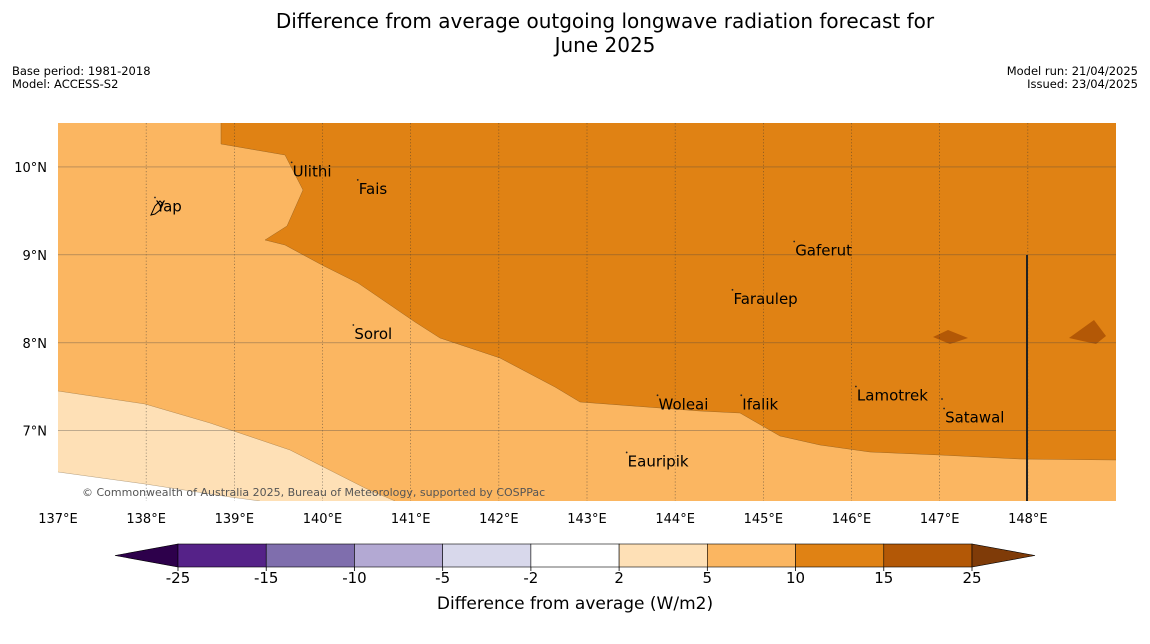  What do you see at coordinates (30, 168) in the screenshot?
I see `latitude-tick-label: 10°N` at bounding box center [30, 168].